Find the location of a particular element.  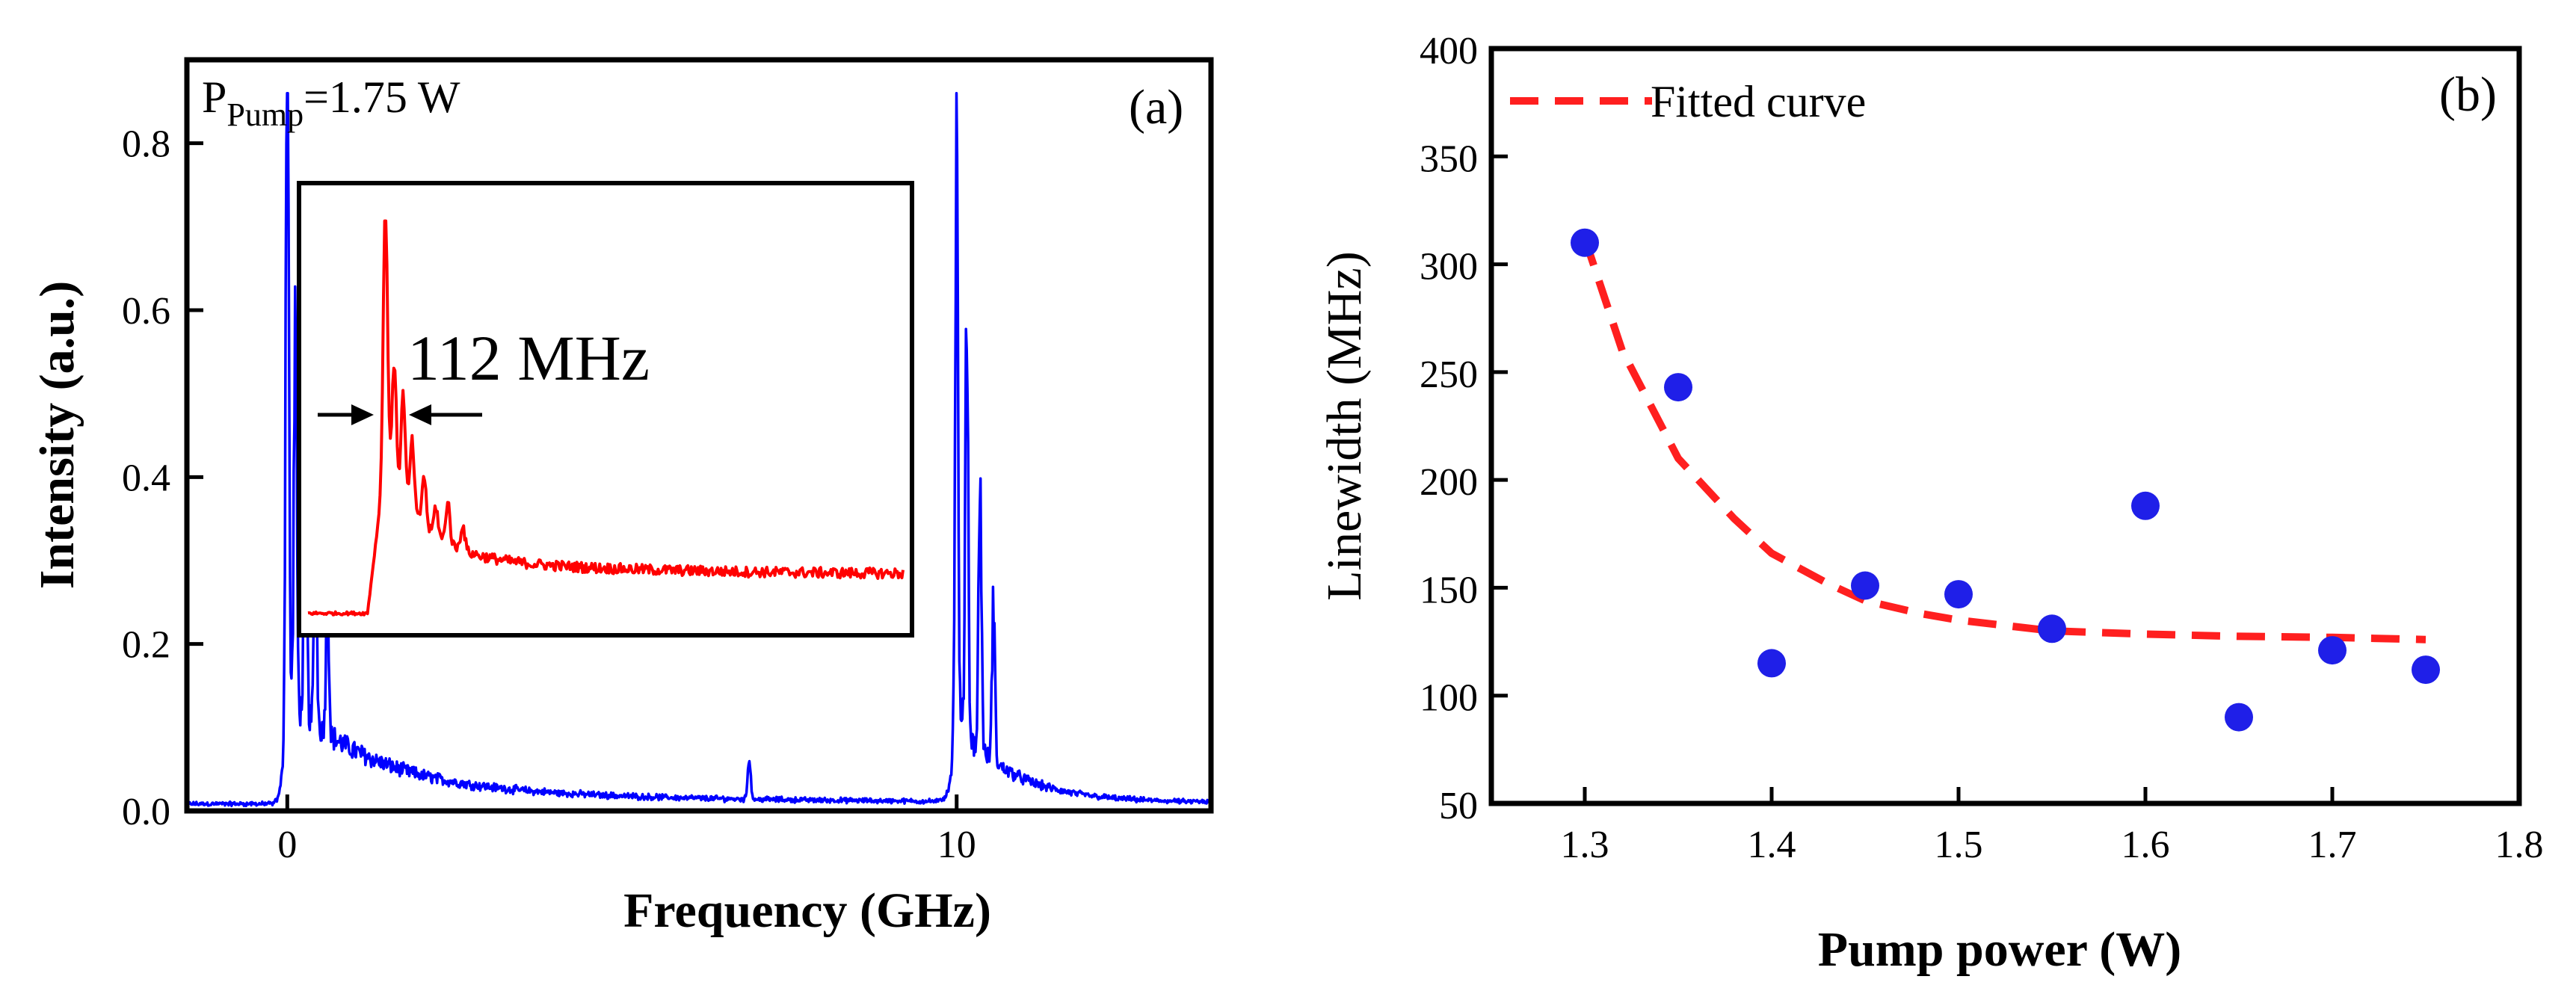

inset-spectrum-line is located at coordinates (606, 418).